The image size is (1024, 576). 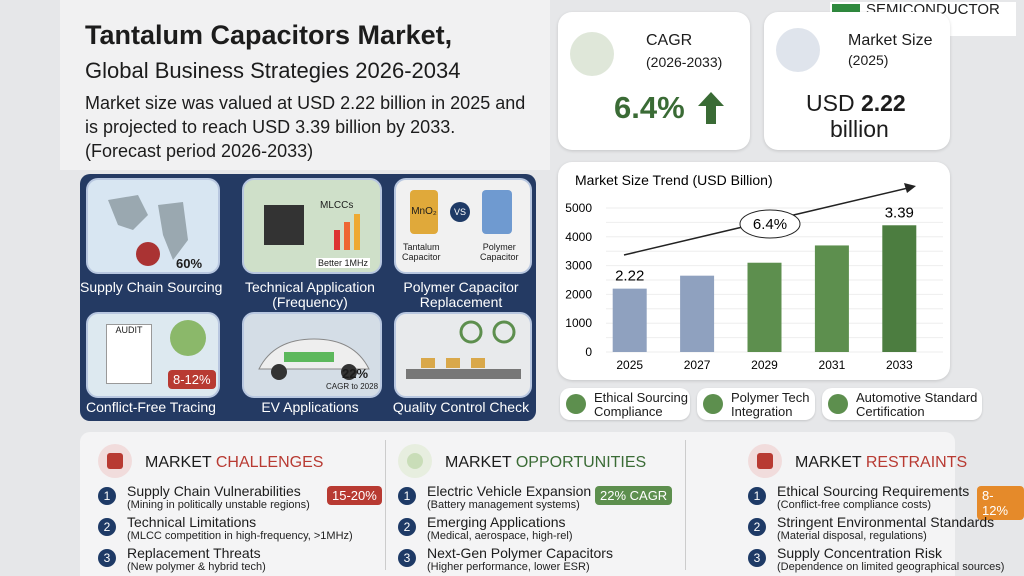 I want to click on panel-label: Conflict-Free Tracing, so click(x=151, y=407).